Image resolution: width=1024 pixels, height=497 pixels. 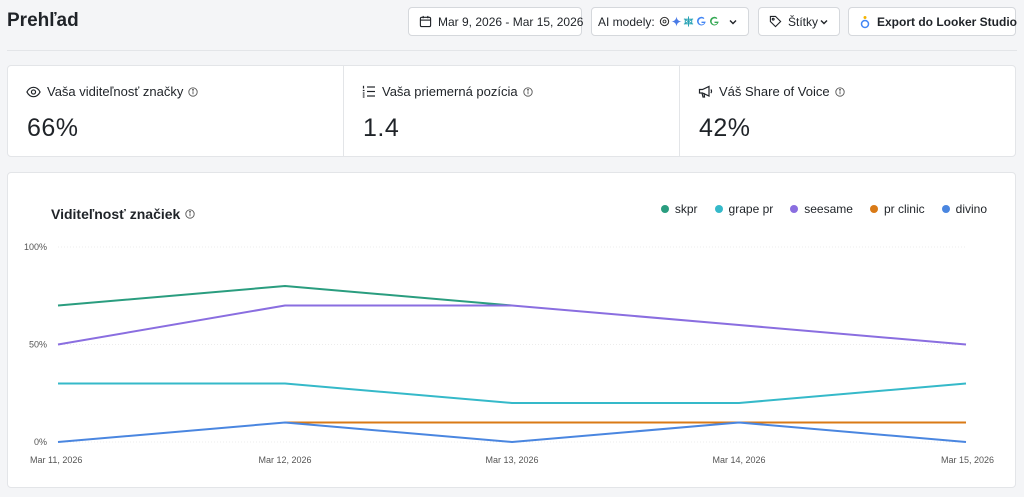 I want to click on series-line-seesame, so click(x=512, y=325).